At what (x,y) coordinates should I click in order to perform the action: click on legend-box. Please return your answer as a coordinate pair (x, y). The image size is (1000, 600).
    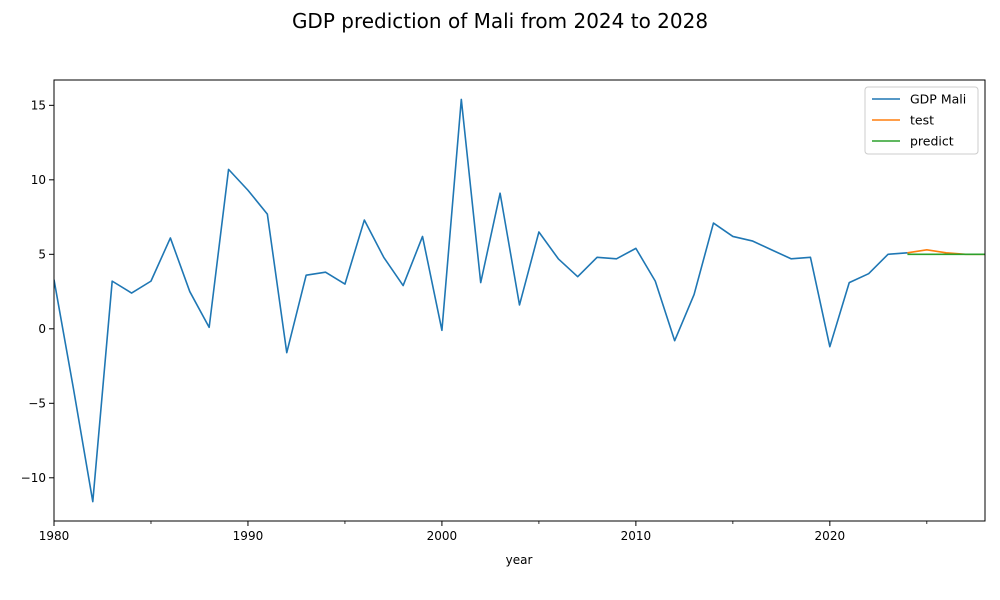
    Looking at the image, I should click on (921, 120).